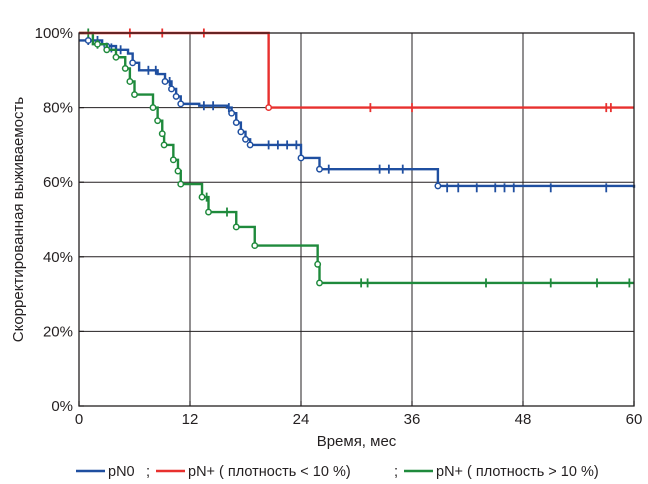  What do you see at coordinates (62, 406) in the screenshot?
I see `y-tick-label: 0%` at bounding box center [62, 406].